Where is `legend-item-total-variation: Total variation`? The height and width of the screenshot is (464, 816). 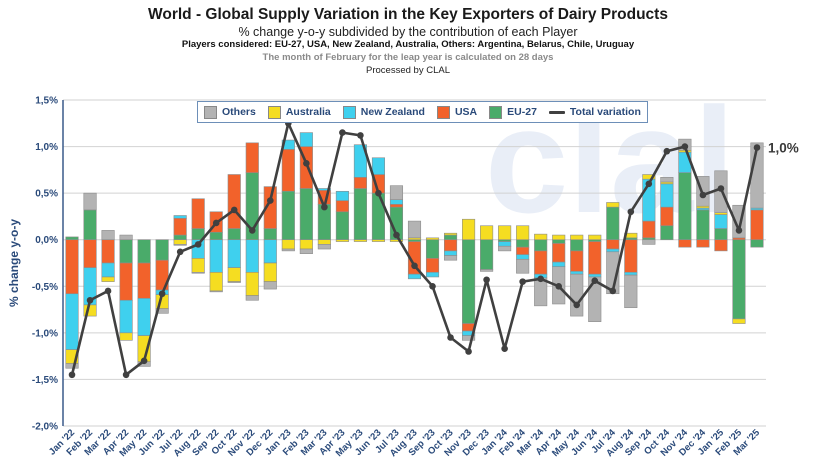 legend-item-total-variation: Total variation is located at coordinates (594, 112).